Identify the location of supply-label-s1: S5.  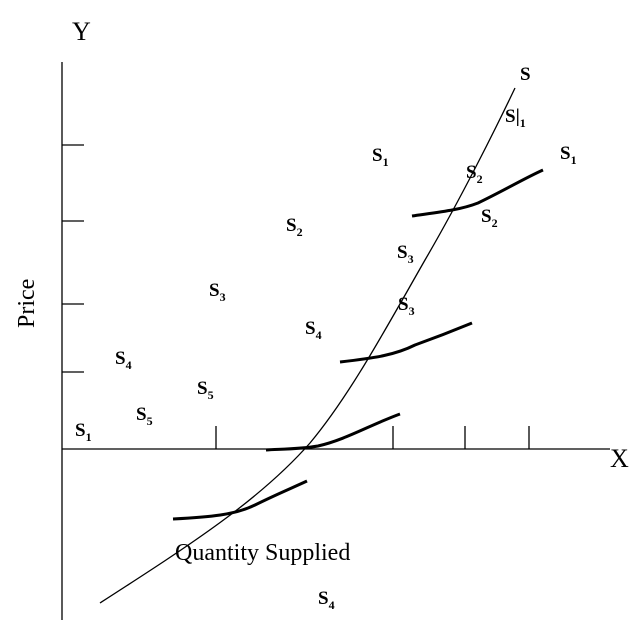
(144, 416).